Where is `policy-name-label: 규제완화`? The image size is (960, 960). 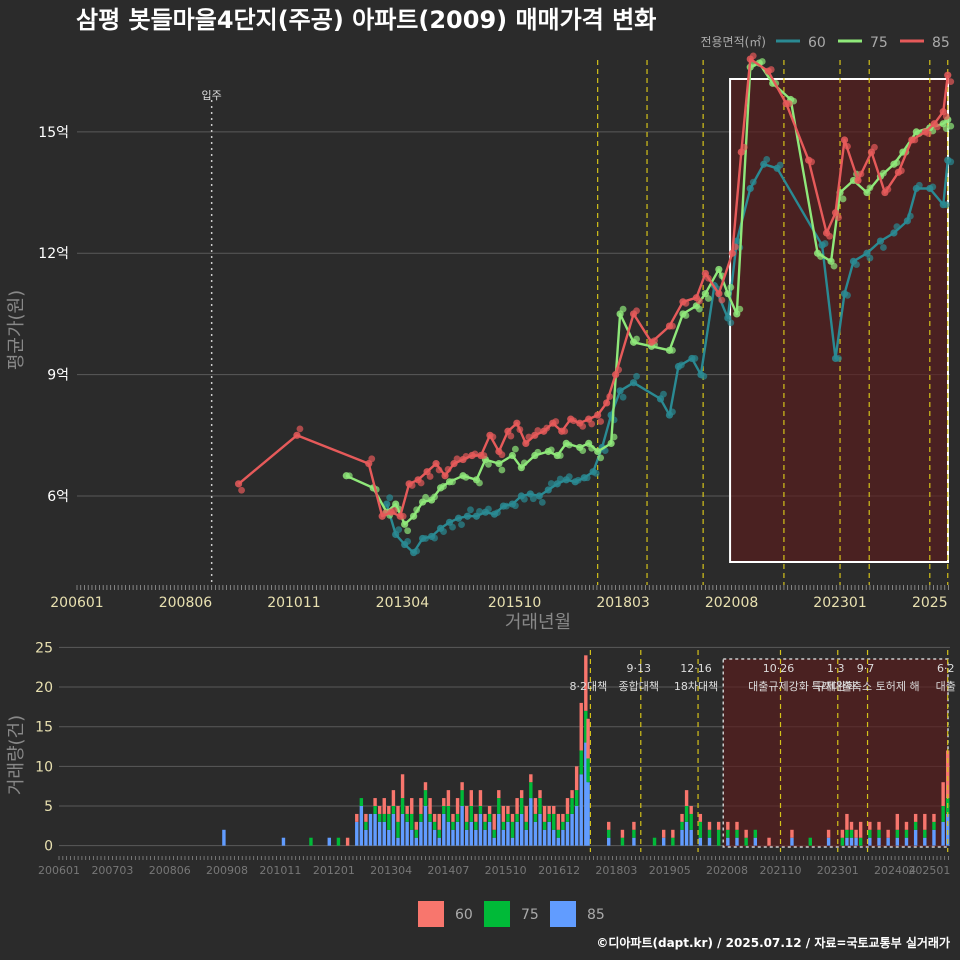
policy-name-label: 규제완화 is located at coordinates (836, 686).